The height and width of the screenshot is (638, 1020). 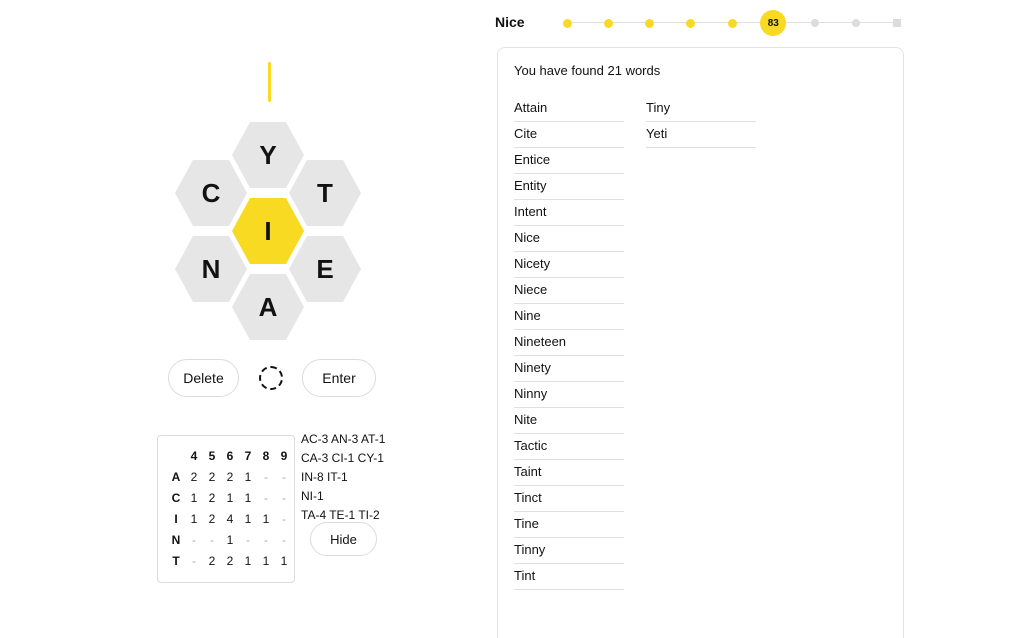 I want to click on delete-button: Delete, so click(x=203, y=378).